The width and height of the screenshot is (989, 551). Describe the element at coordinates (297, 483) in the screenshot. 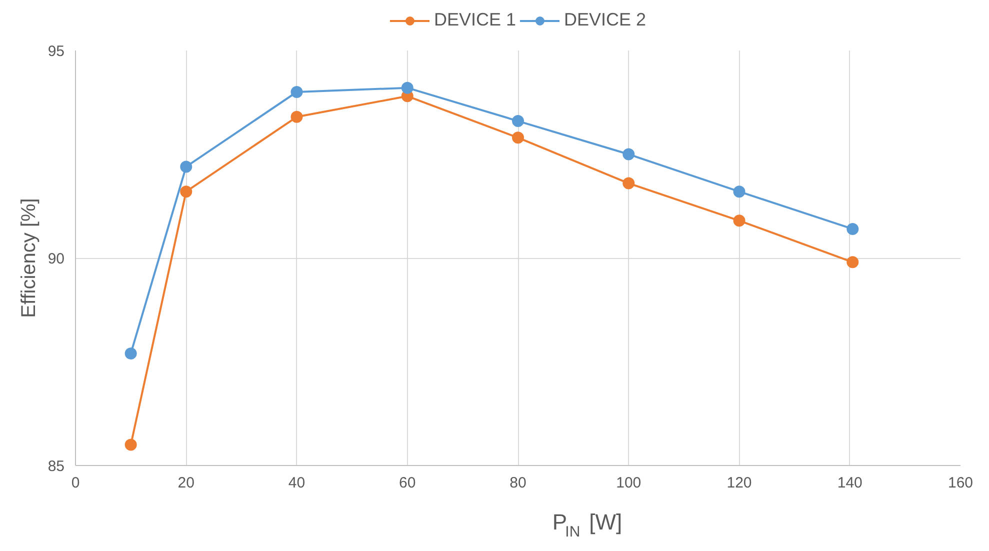

I see `x-tick-label: 40` at that location.